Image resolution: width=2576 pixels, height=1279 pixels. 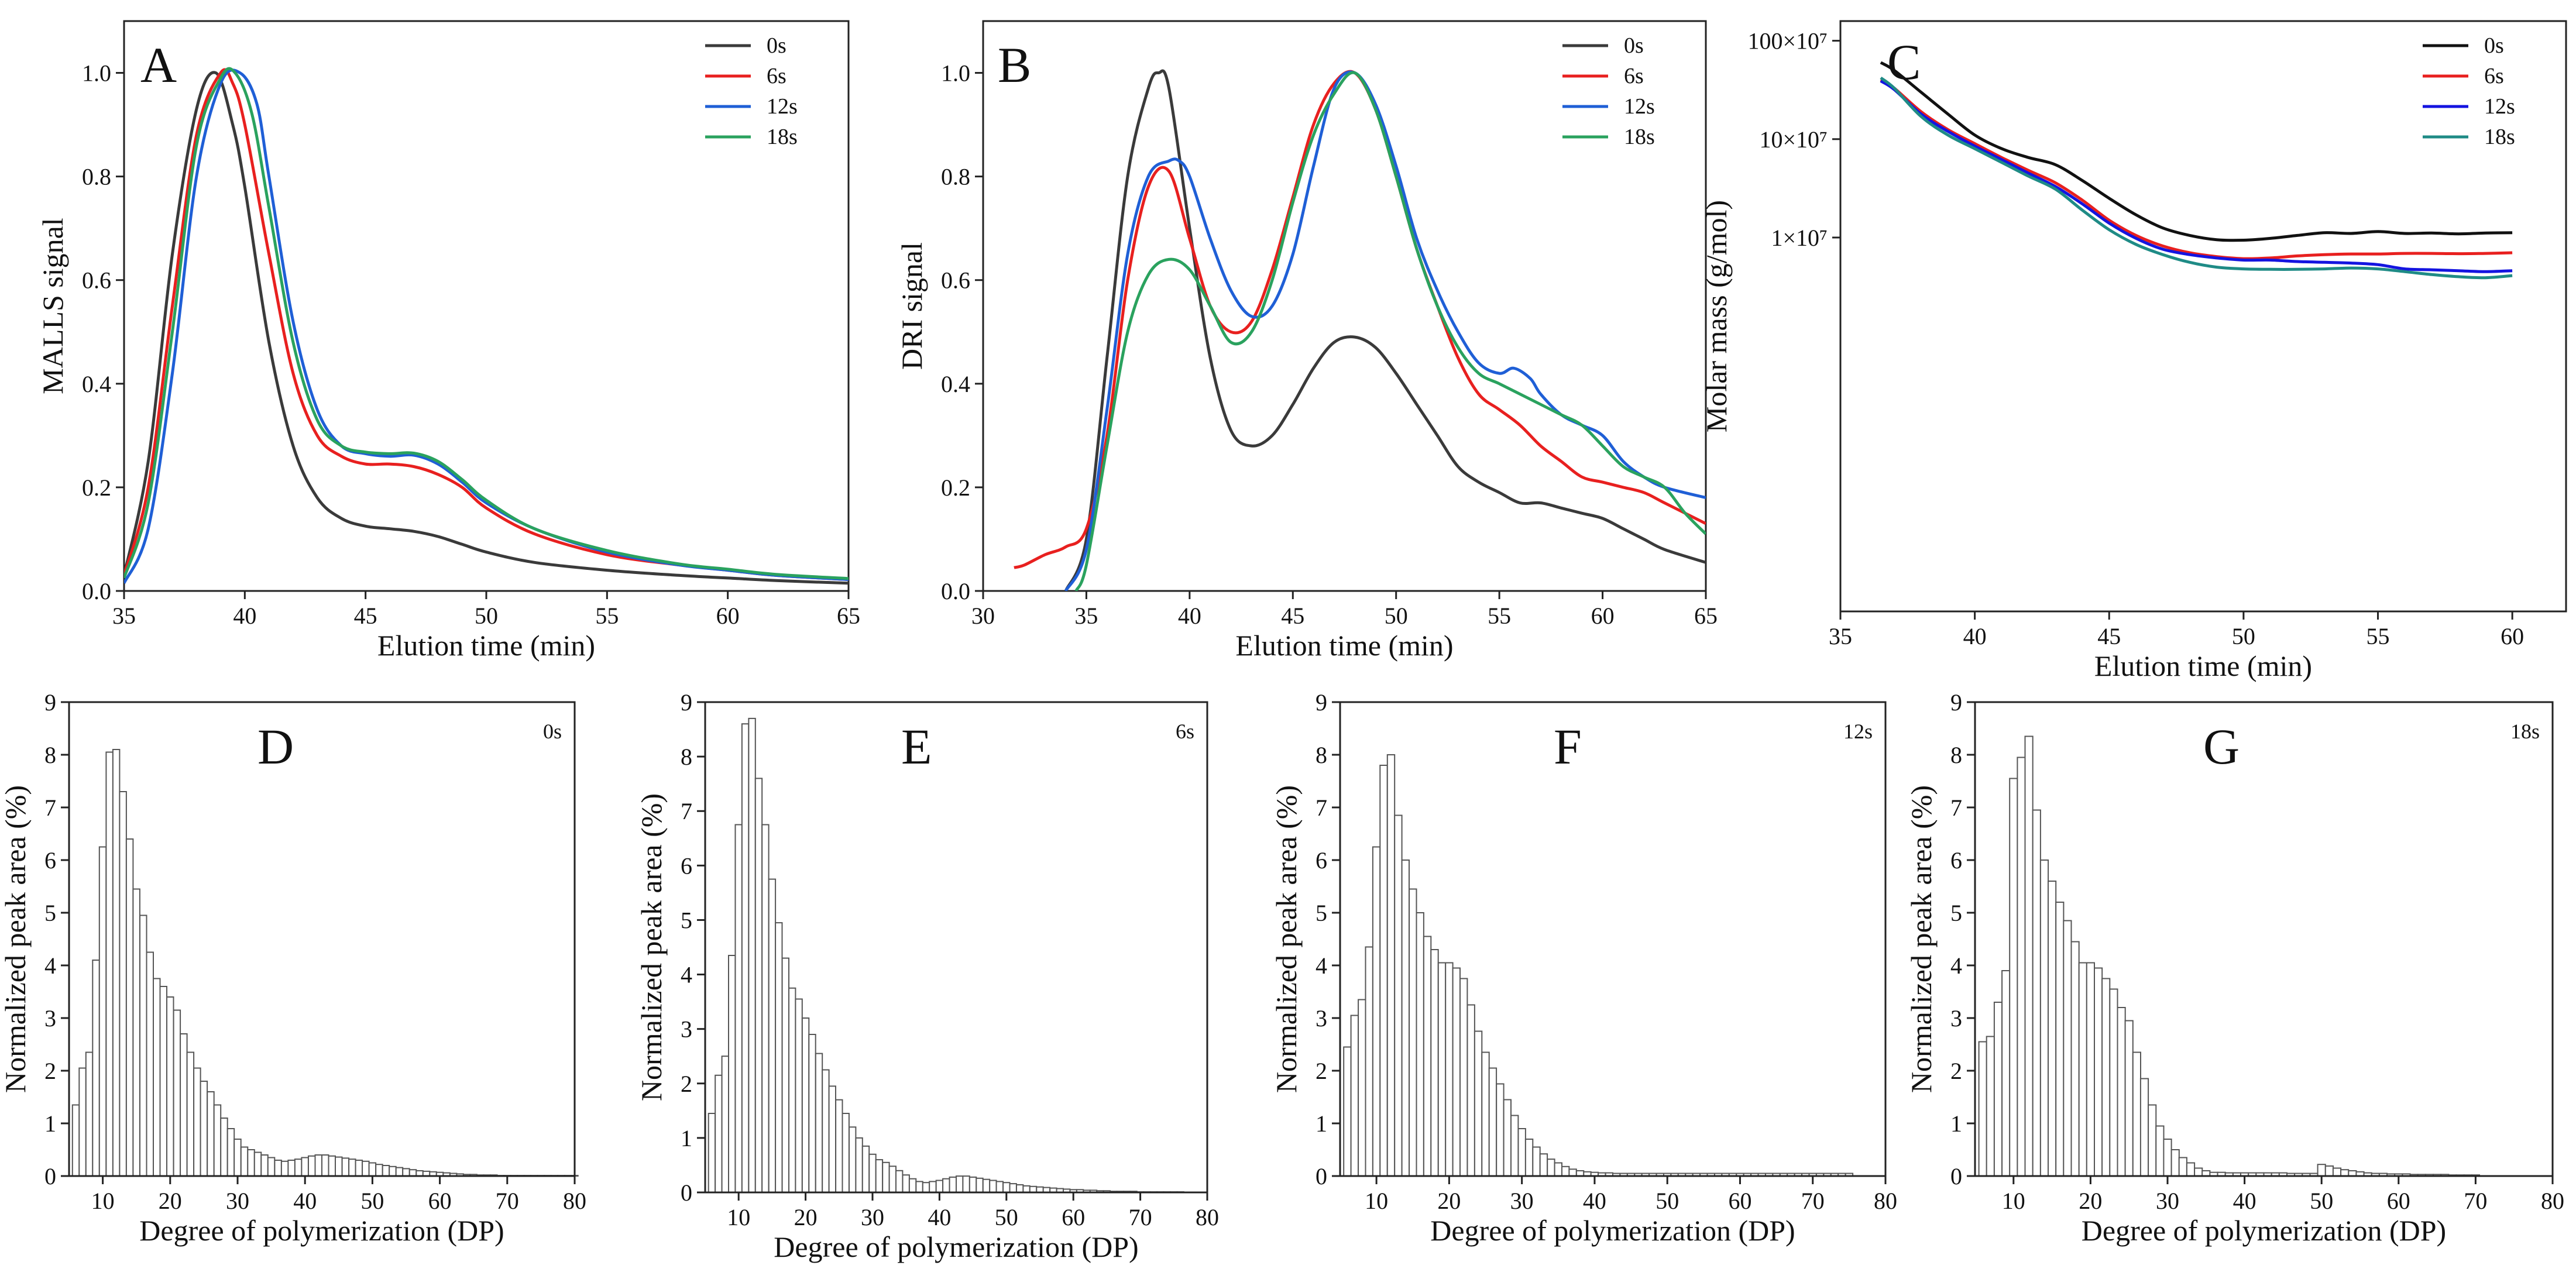 What do you see at coordinates (50, 861) in the screenshot?
I see `y-tick-label: 6` at bounding box center [50, 861].